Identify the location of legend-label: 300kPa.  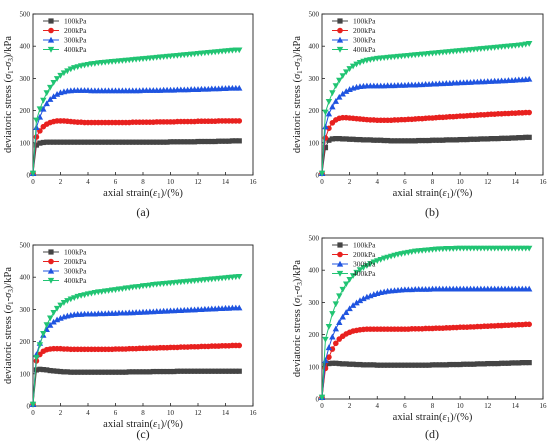
(75, 40).